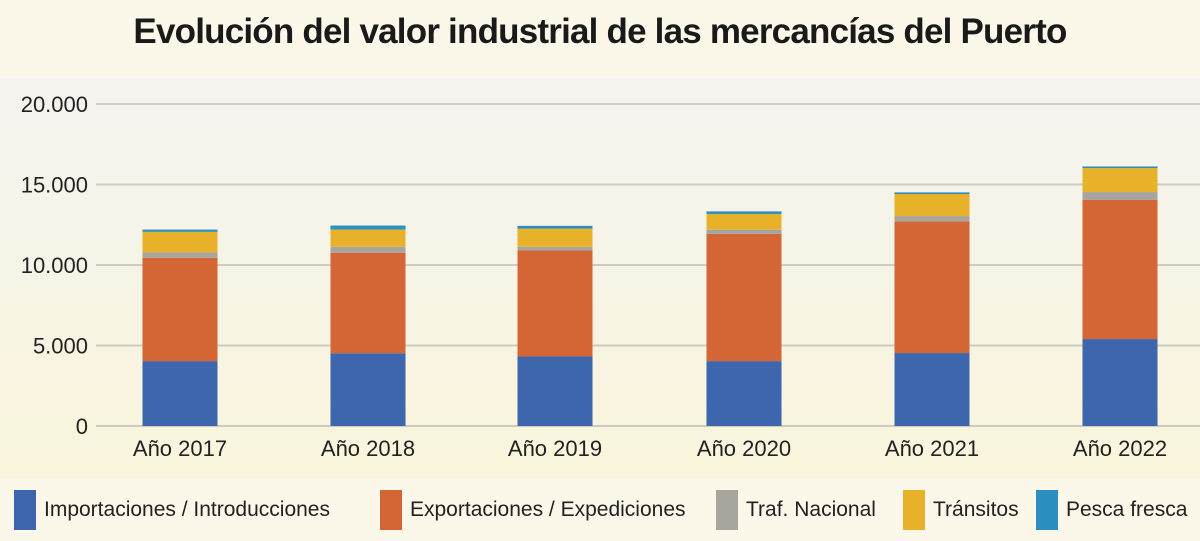 The width and height of the screenshot is (1200, 541). Describe the element at coordinates (744, 448) in the screenshot. I see `x-tick-label: Año 2020` at that location.